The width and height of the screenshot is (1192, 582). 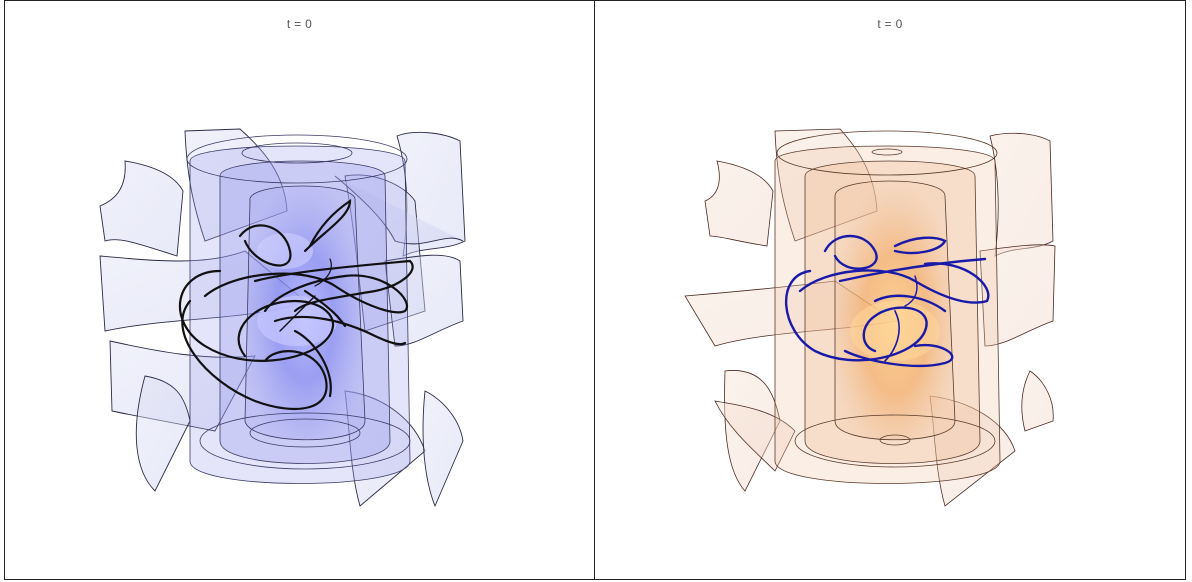 I want to click on trajectory-curve-left, so click(x=296, y=304).